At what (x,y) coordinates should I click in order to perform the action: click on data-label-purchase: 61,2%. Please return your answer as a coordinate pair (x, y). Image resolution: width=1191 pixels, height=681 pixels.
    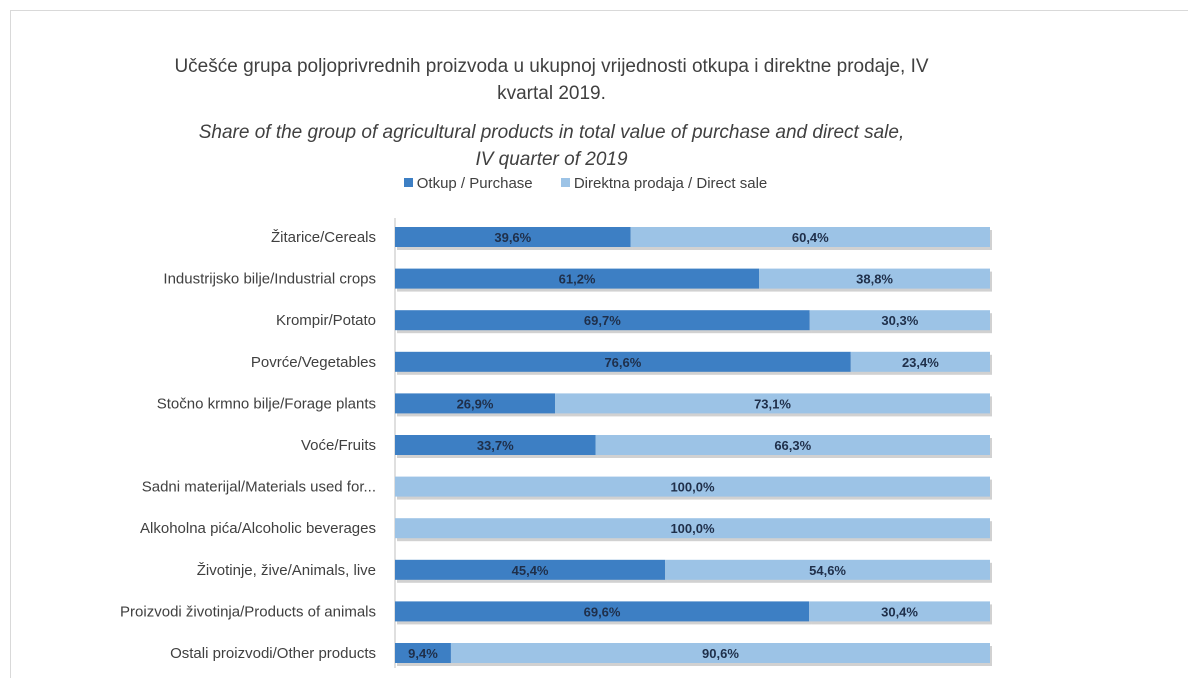
    Looking at the image, I should click on (577, 279).